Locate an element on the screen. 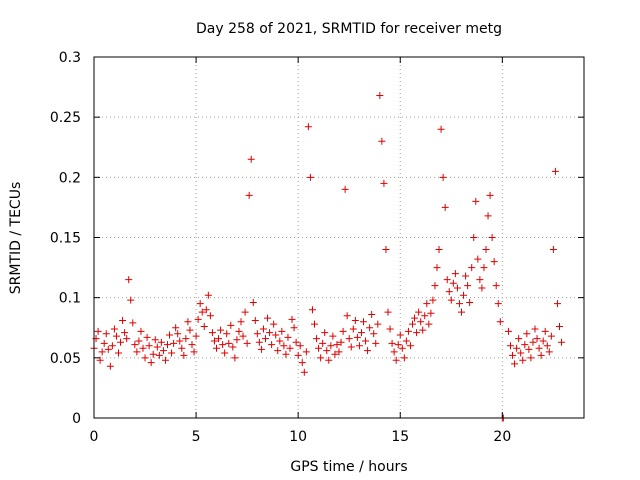 Image resolution: width=640 pixels, height=480 pixels. y-tick-label: 0.15 is located at coordinates (65, 239).